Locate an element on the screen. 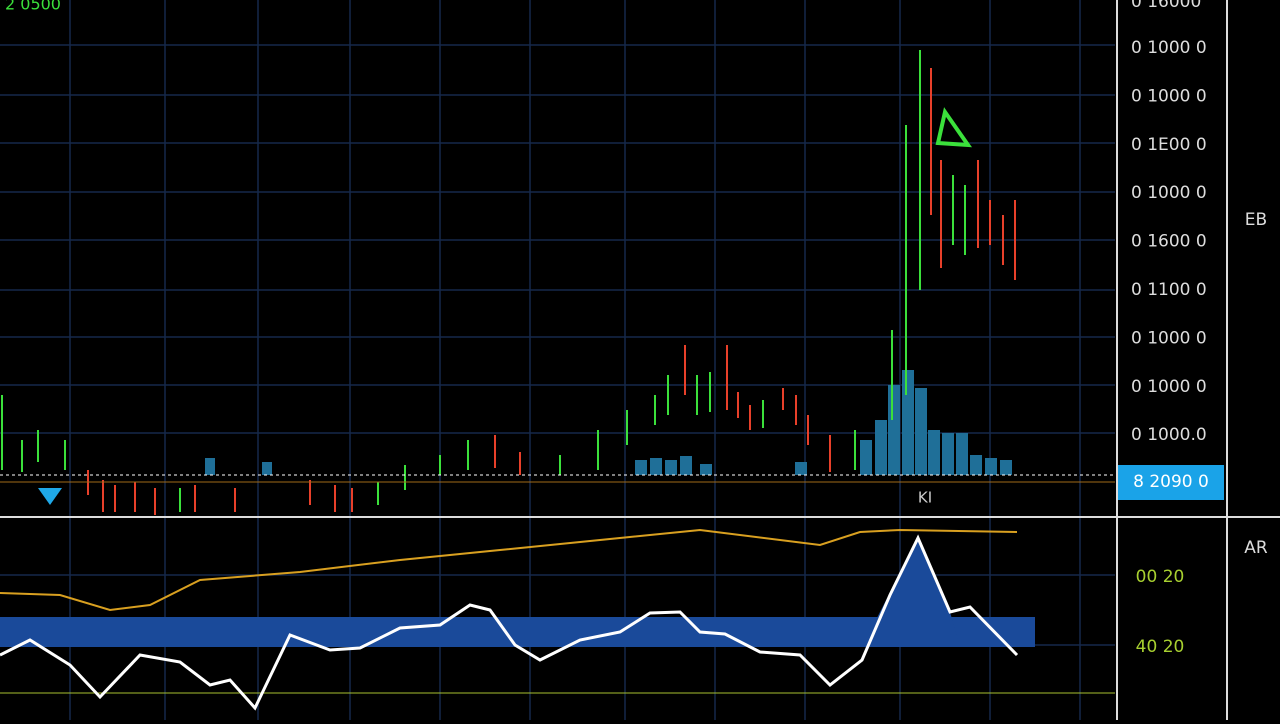  indicator-axis: 00 20 40 20 is located at coordinates (1160, 612).